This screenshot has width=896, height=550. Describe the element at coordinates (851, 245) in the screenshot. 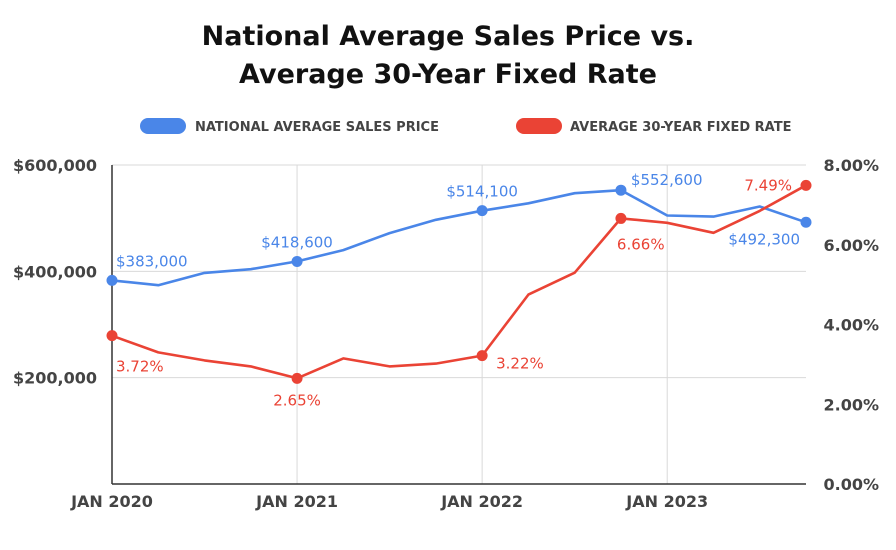

I see `y-right-tick-label-4: 6.00%` at that location.